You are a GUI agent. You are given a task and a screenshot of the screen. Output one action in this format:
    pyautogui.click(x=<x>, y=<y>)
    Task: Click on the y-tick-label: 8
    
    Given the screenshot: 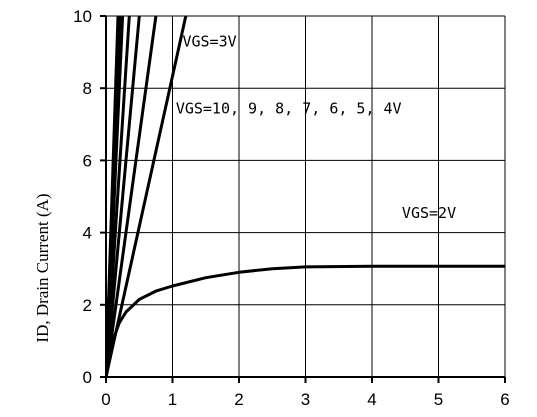 What is the action you would take?
    pyautogui.click(x=87, y=88)
    